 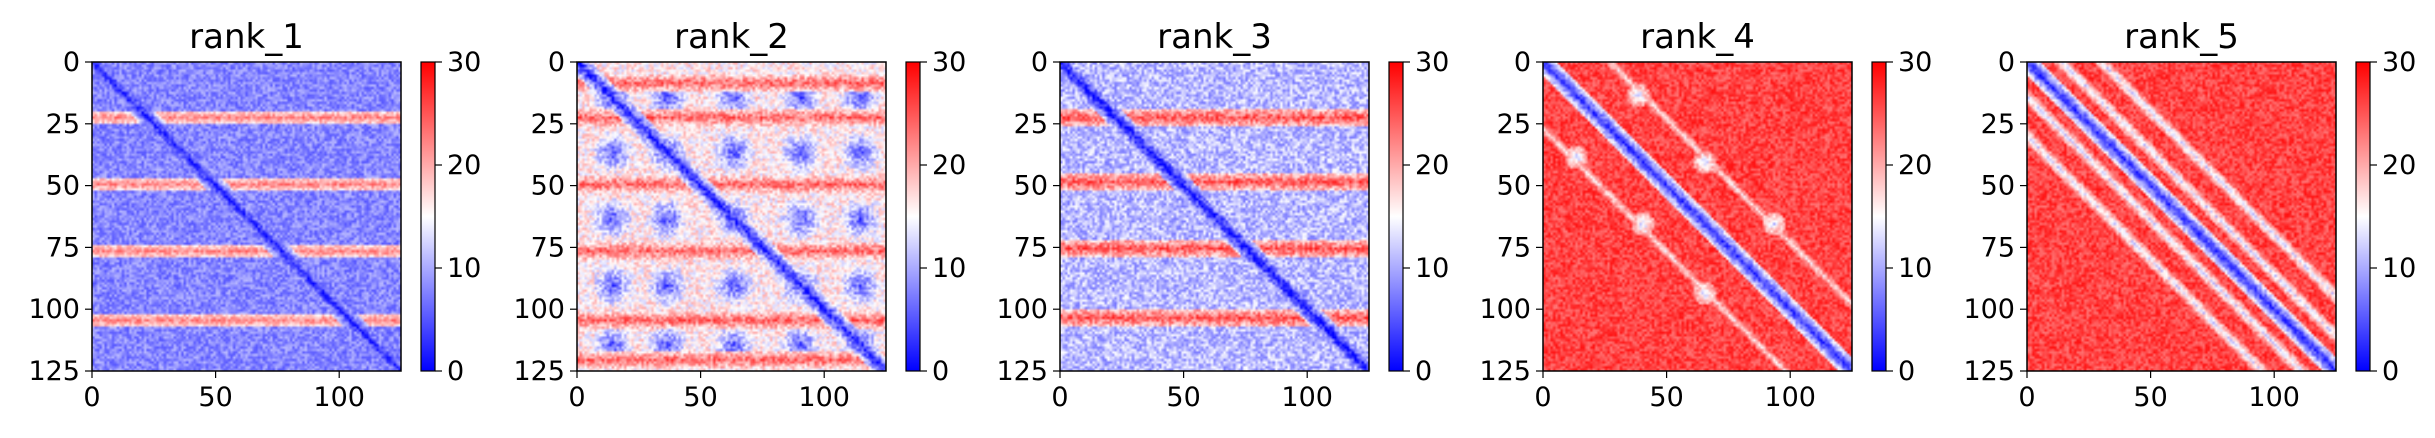 What do you see at coordinates (1697, 37) in the screenshot?
I see `chart-title: rank_4` at bounding box center [1697, 37].